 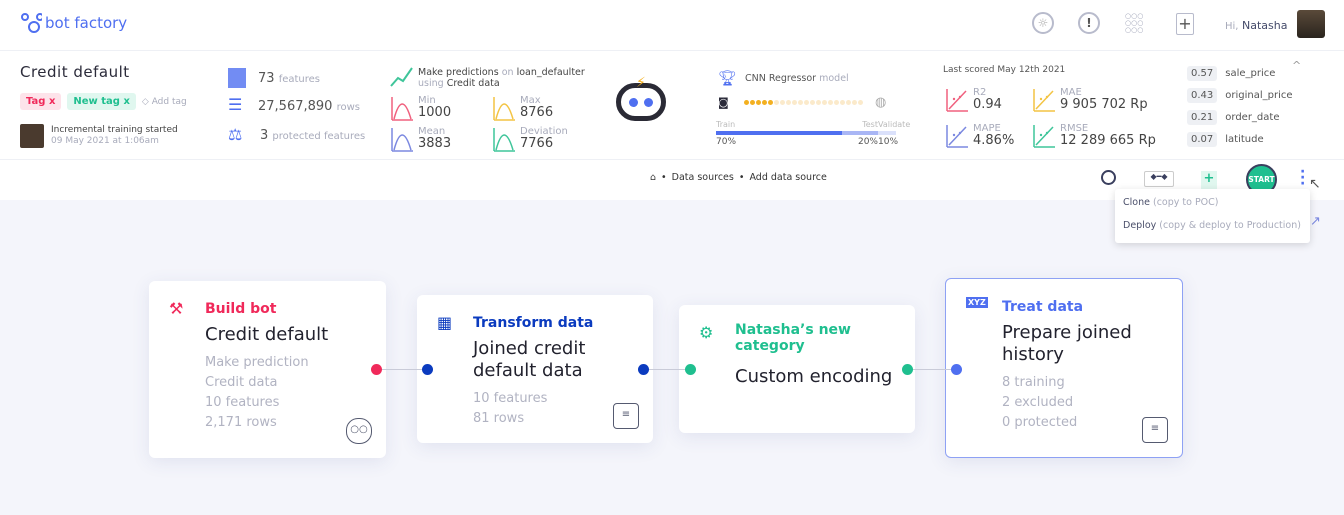 I want to click on stat-label: Deviation, so click(x=544, y=131).